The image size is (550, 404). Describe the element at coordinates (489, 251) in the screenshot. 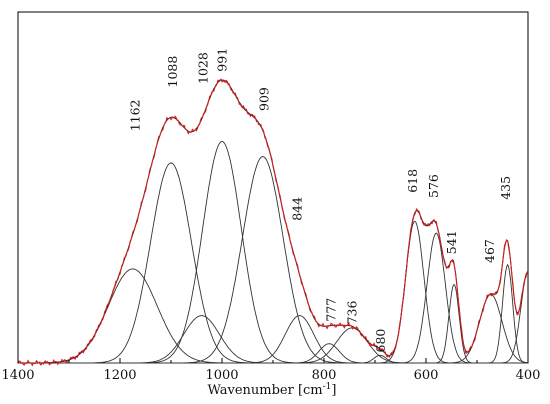

I see `peak-label-467: 467` at that location.